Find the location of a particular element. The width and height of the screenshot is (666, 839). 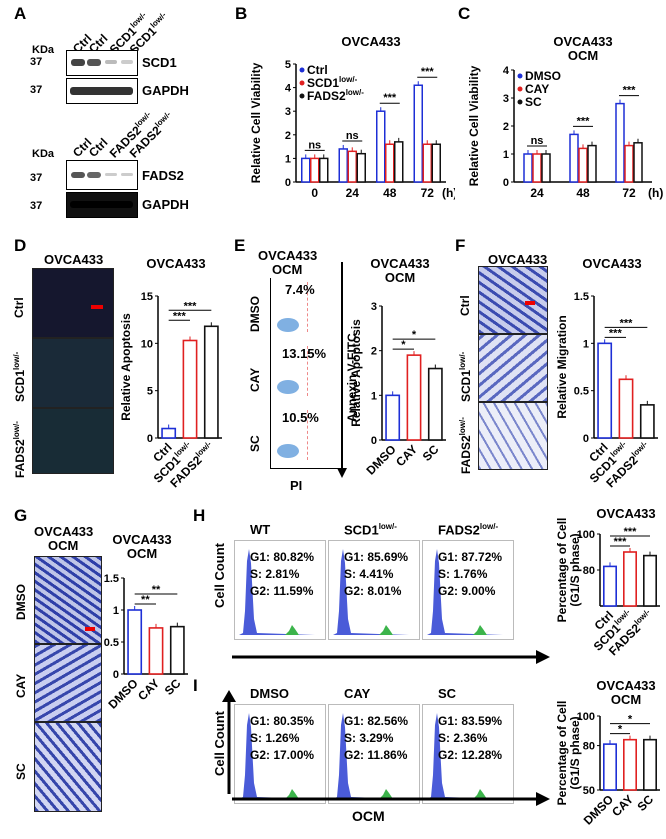

histogram-group-label: DMSO is located at coordinates (269, 693).